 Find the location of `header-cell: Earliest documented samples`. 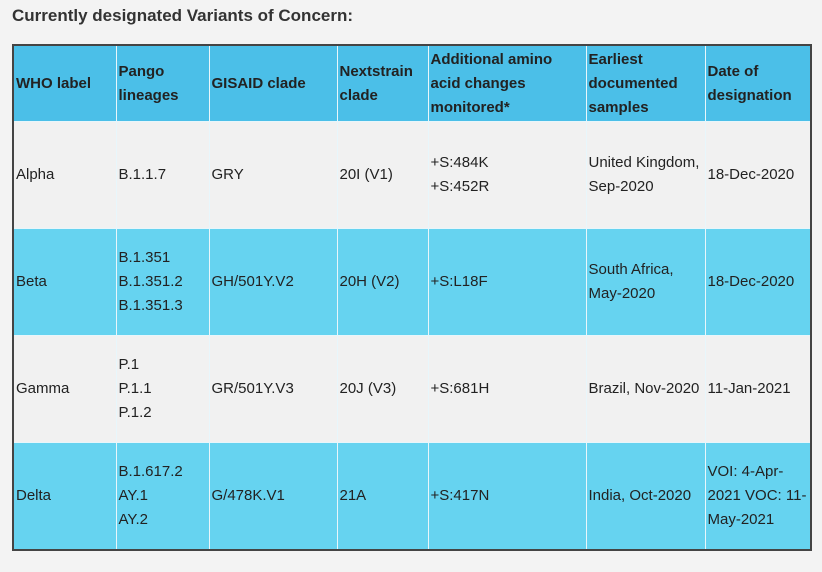

header-cell: Earliest documented samples is located at coordinates (645, 83).